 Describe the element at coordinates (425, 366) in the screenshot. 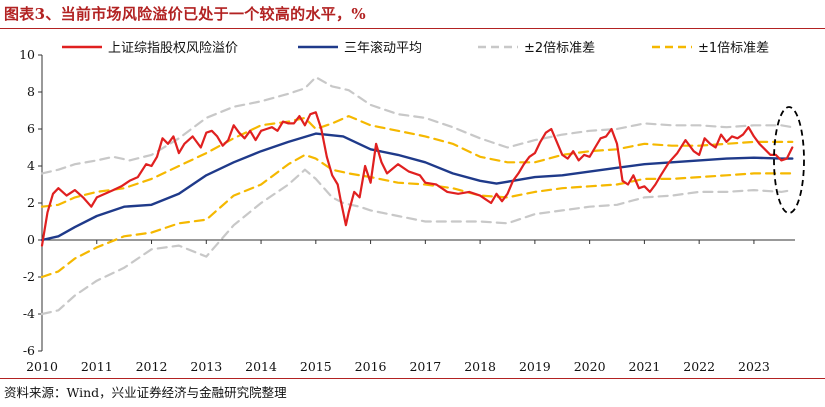

I see `x-tick-label: 2017` at that location.